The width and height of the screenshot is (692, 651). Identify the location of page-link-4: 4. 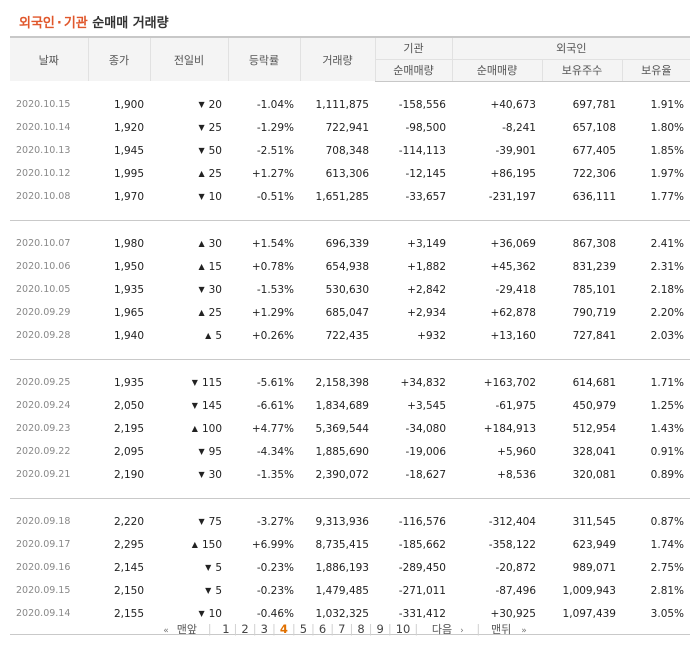
(283, 629).